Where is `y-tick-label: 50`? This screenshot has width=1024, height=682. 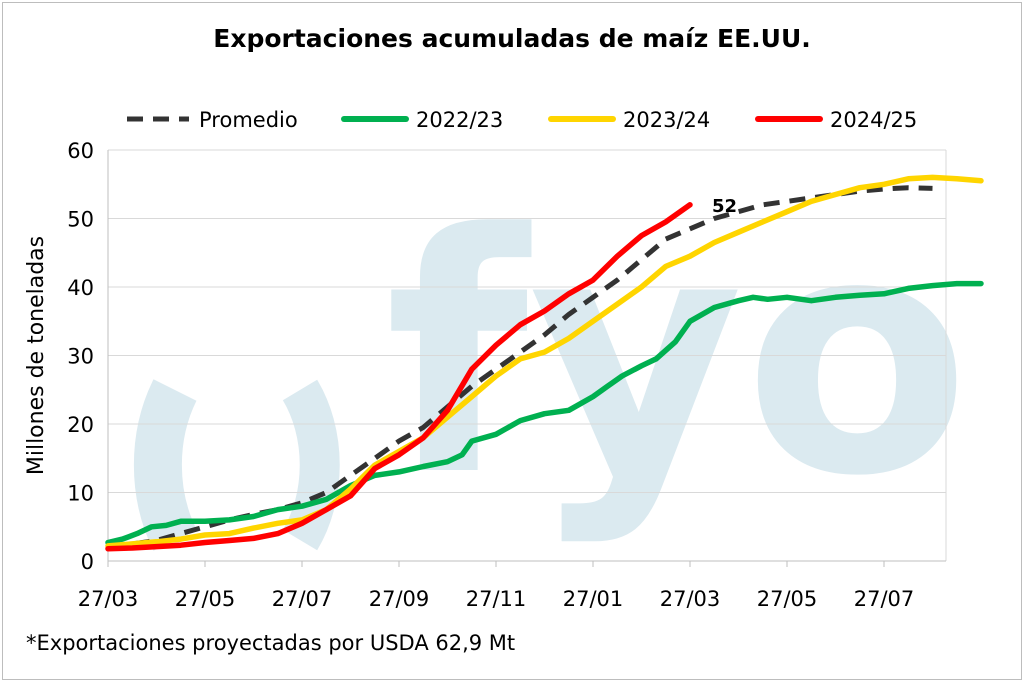 y-tick-label: 50 is located at coordinates (80, 220).